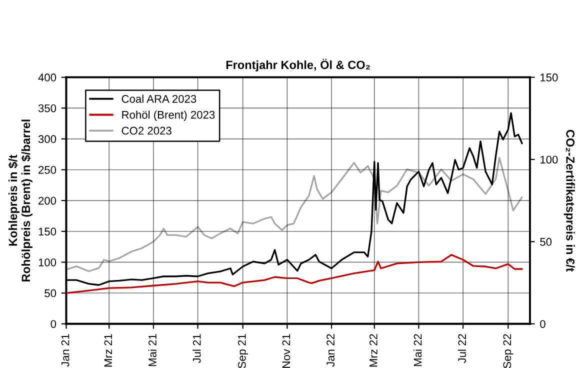  Describe the element at coordinates (50, 293) in the screenshot. I see `y-tick-label: 50` at that location.